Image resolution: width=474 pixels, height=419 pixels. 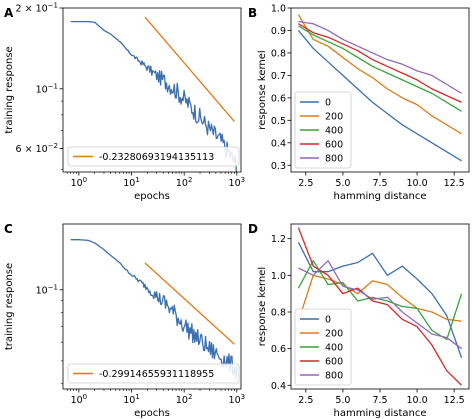 What do you see at coordinates (278, 121) in the screenshot?
I see `y-tick-label: 0.5` at bounding box center [278, 121].